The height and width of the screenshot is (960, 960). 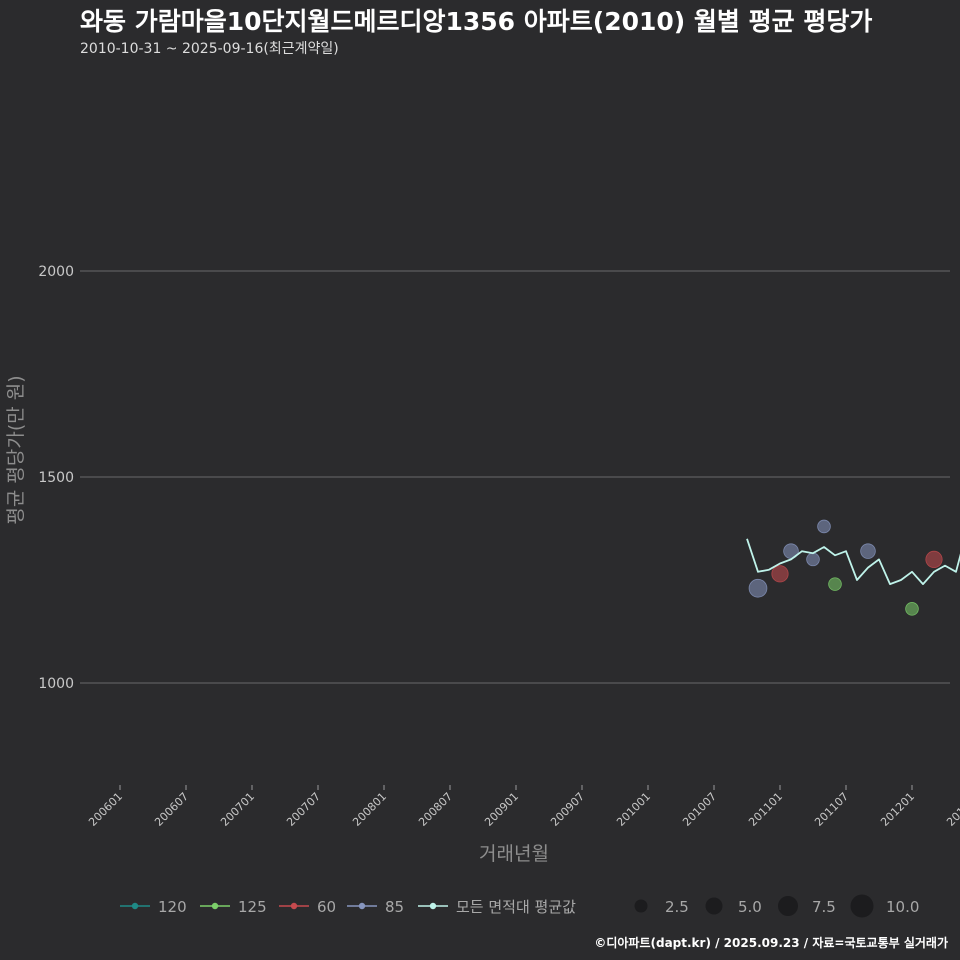 What do you see at coordinates (765, 809) in the screenshot?
I see `x-tick-label: 201101` at bounding box center [765, 809].